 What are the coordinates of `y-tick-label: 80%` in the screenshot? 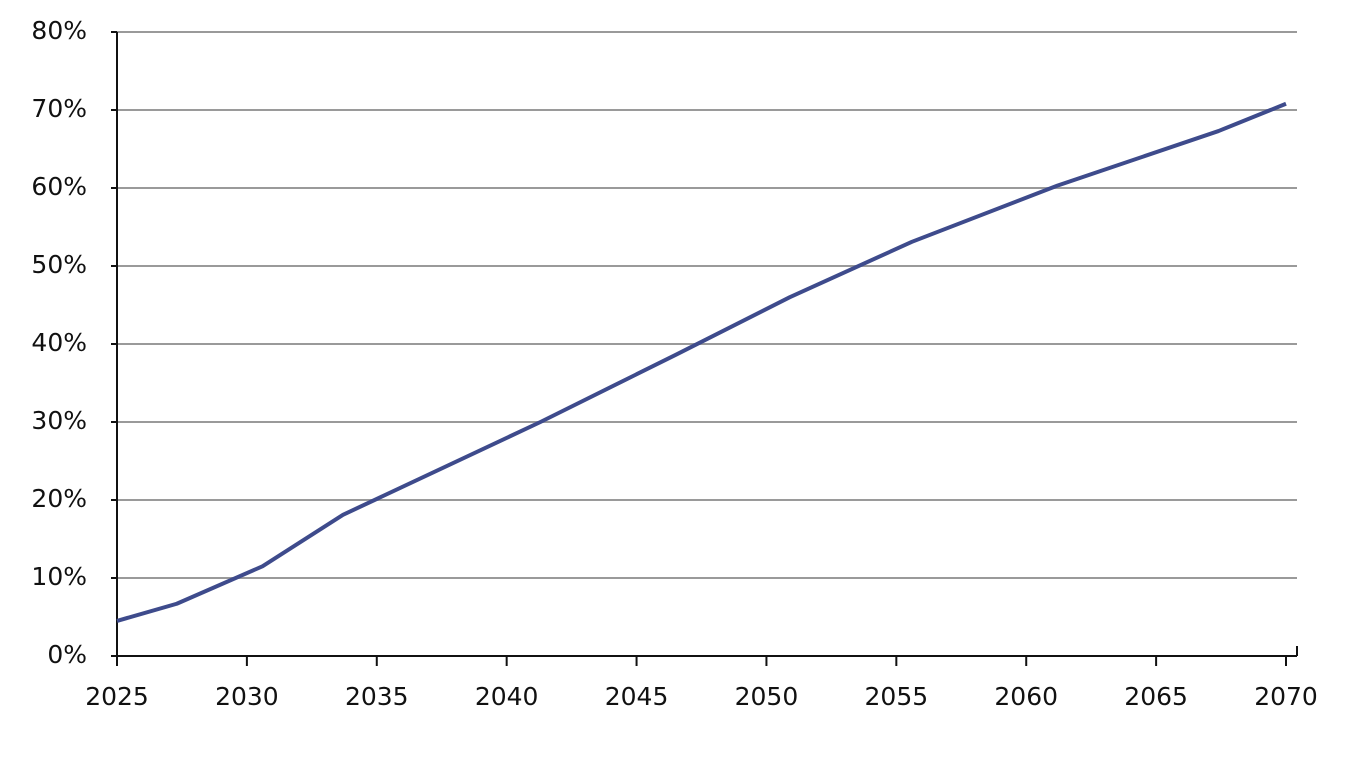 It's located at (59, 30).